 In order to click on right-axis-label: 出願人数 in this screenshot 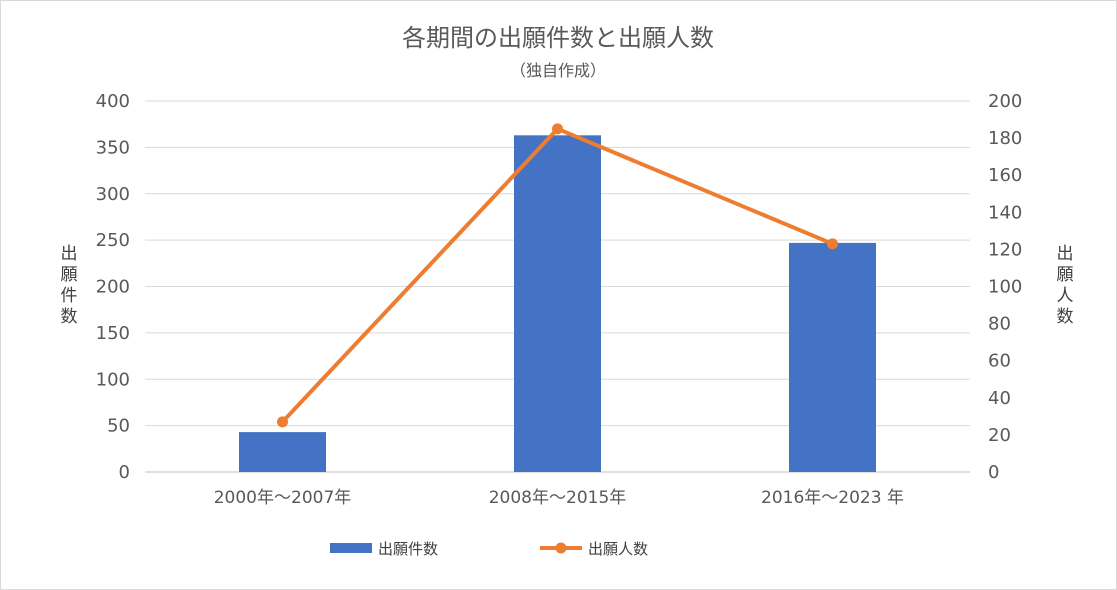, I will do `click(1065, 285)`.